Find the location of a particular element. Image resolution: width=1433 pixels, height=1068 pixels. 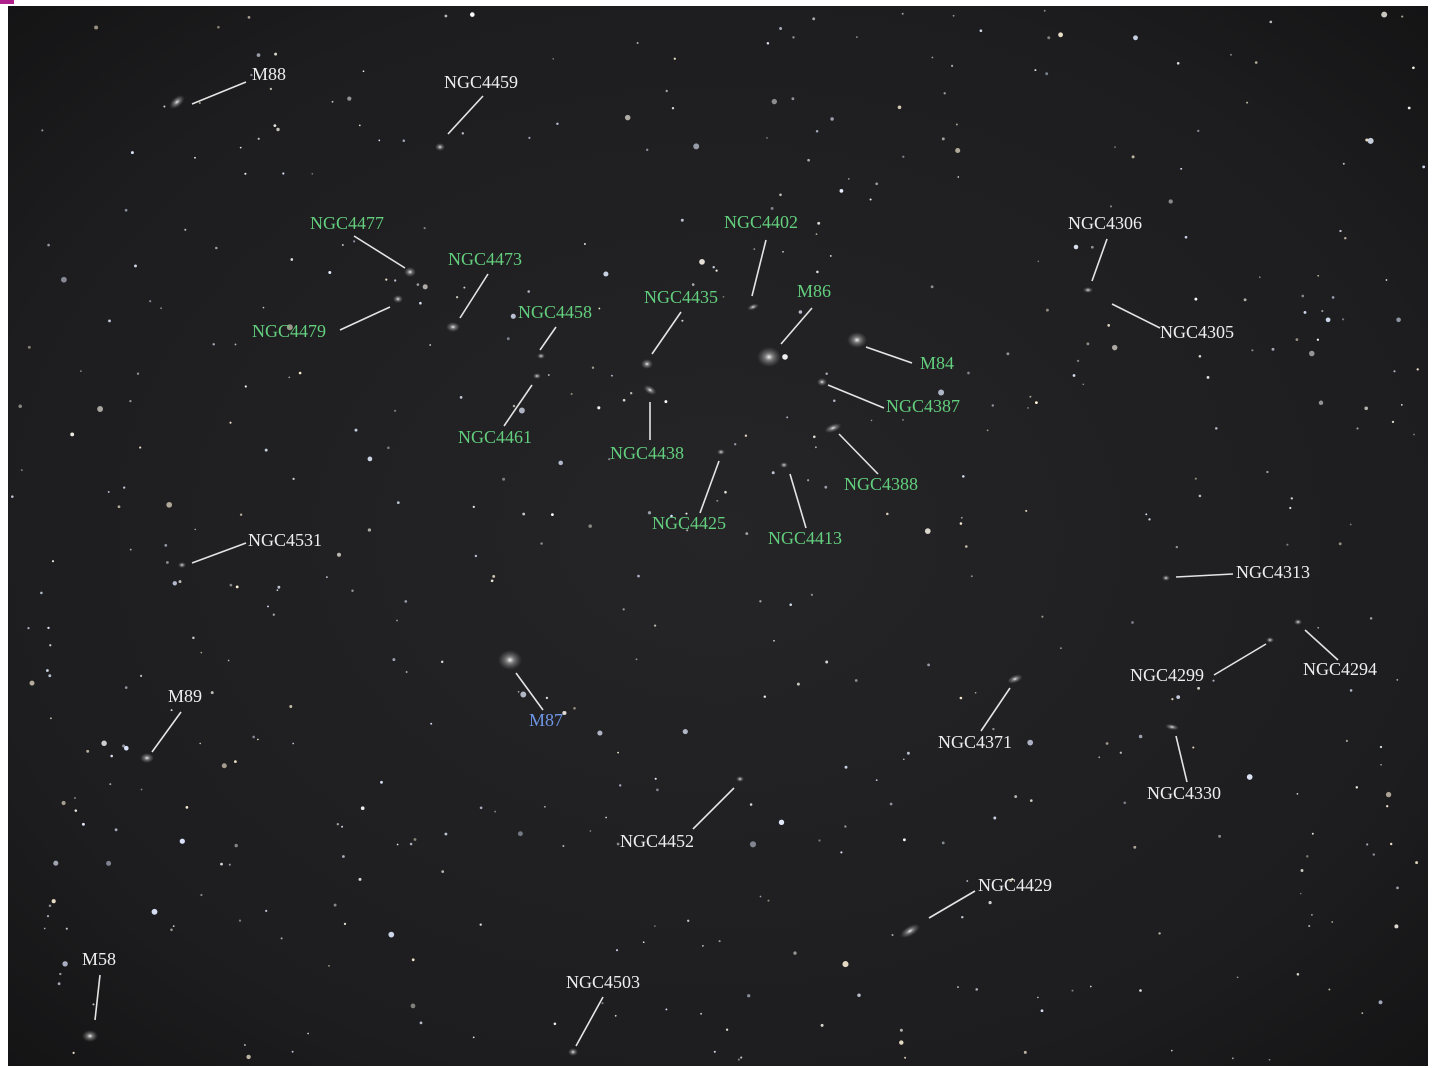

object-label: M58 is located at coordinates (99, 959).